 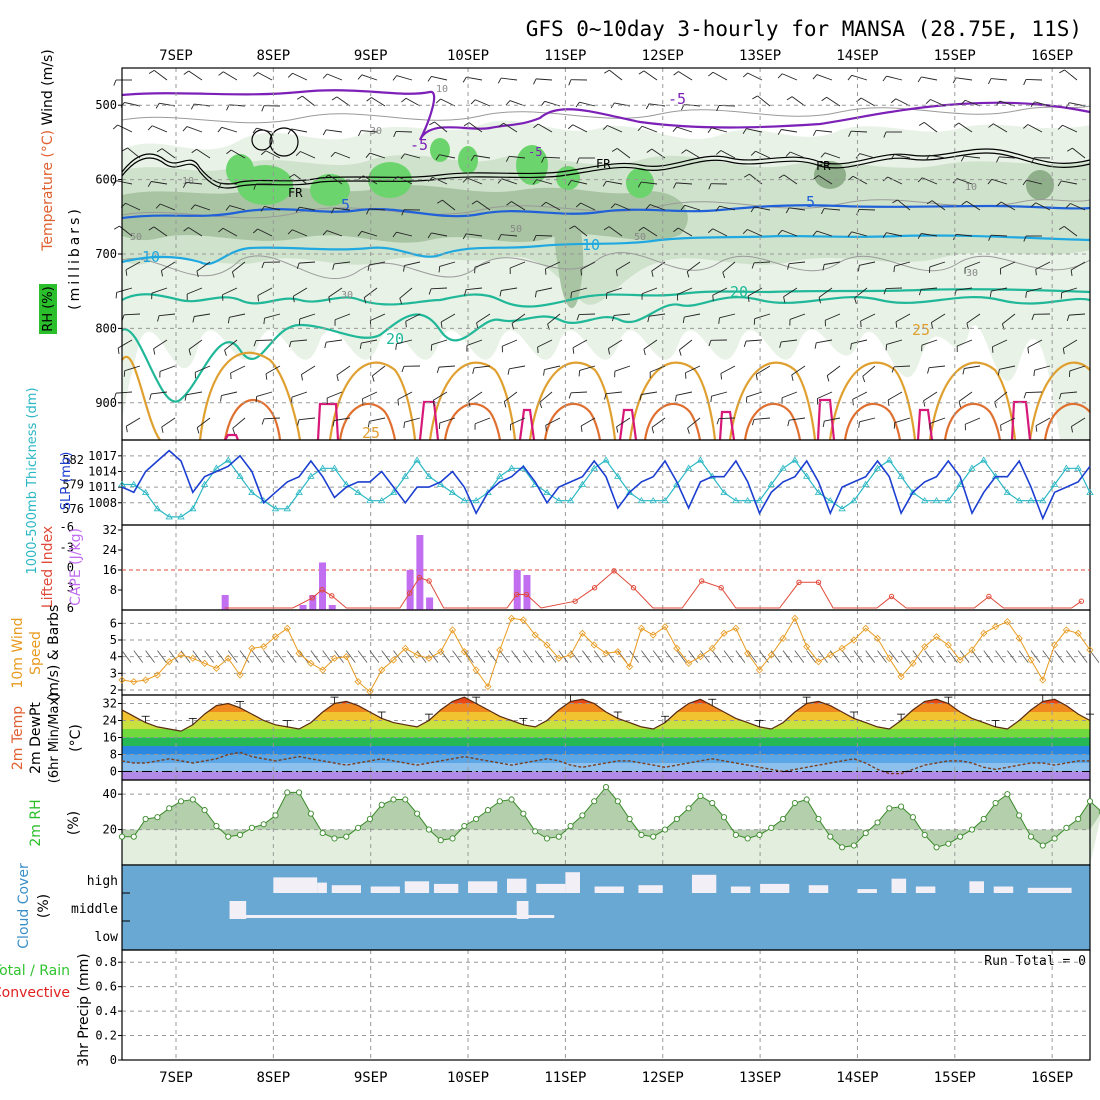 I want to click on cloud-ylabel-b: (%), so click(x=44, y=906).